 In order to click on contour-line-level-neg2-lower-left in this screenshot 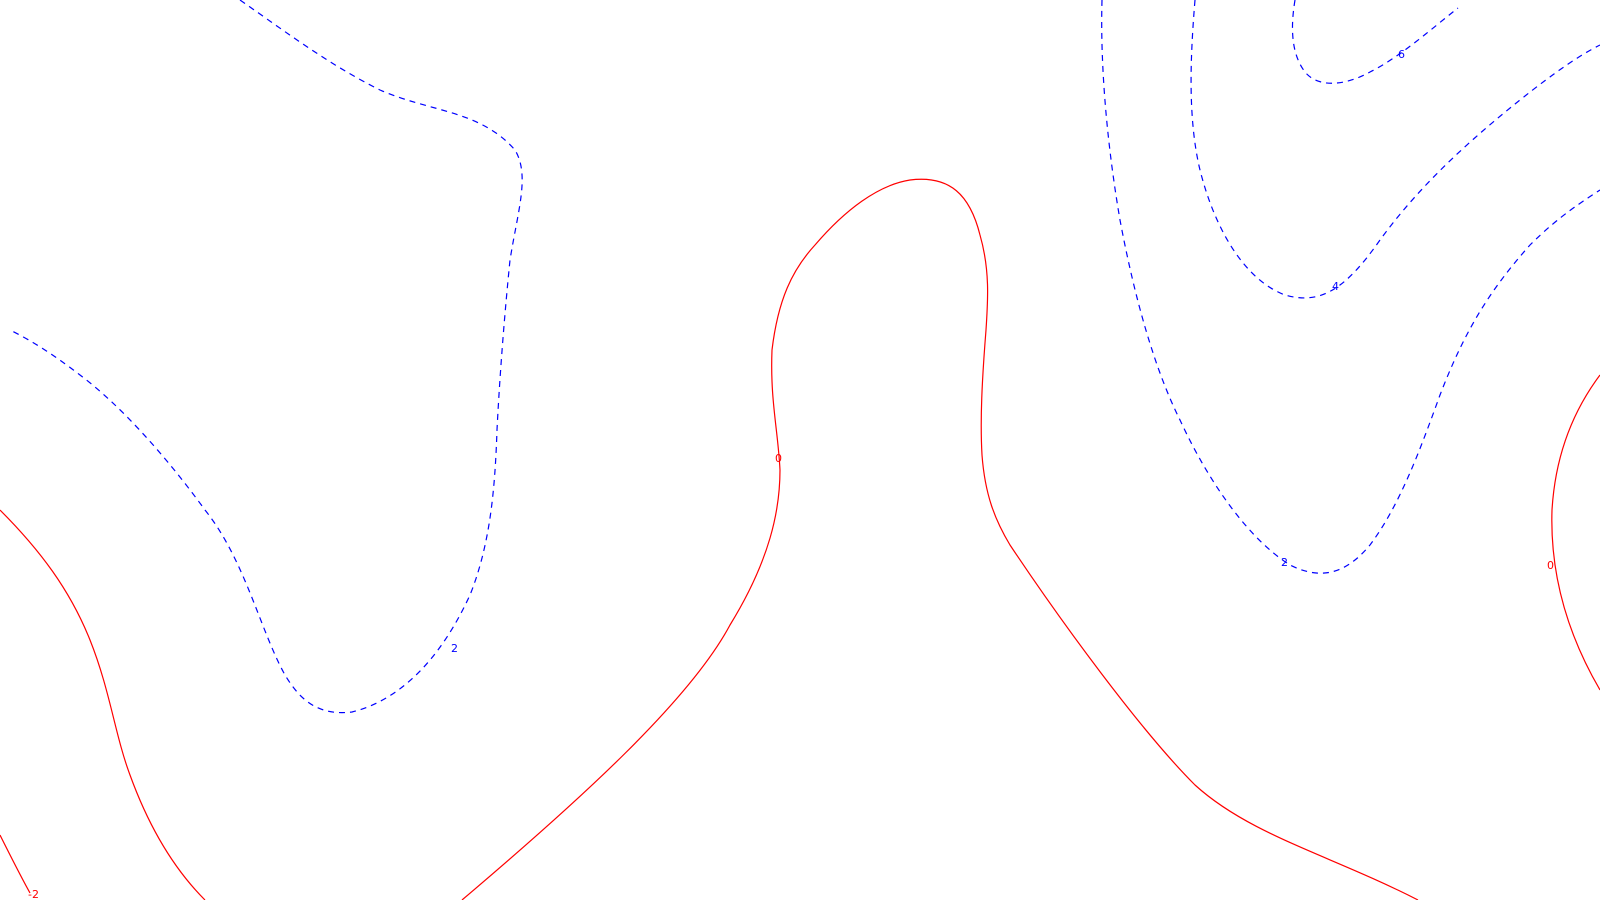, I will do `click(103, 704)`.